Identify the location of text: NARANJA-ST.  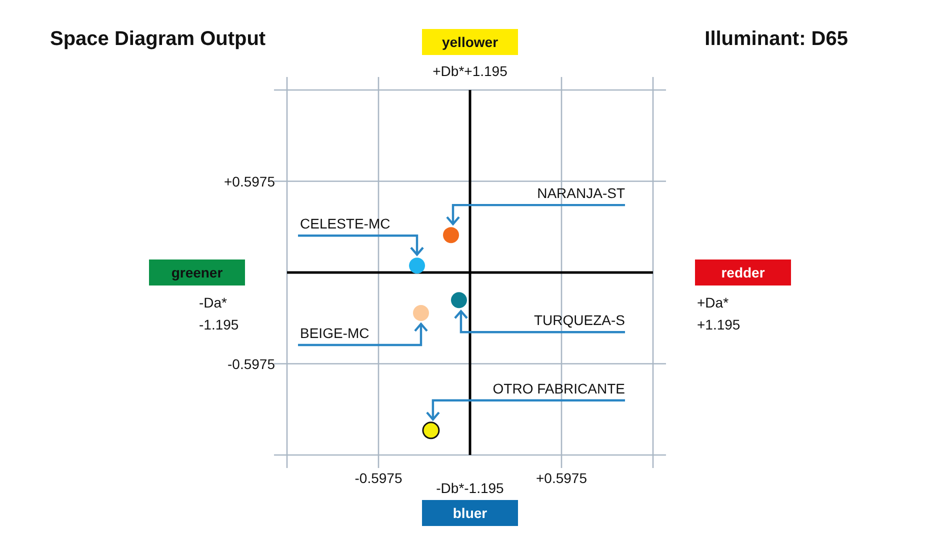
(581, 193).